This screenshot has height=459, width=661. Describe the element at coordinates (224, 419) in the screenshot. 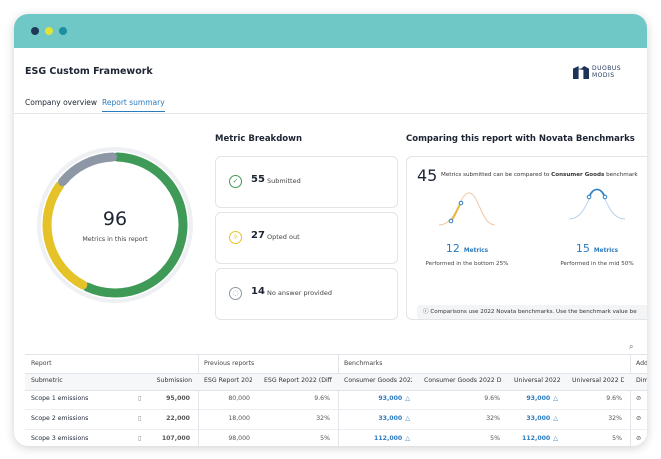

I see `table-cell: 18,000` at that location.